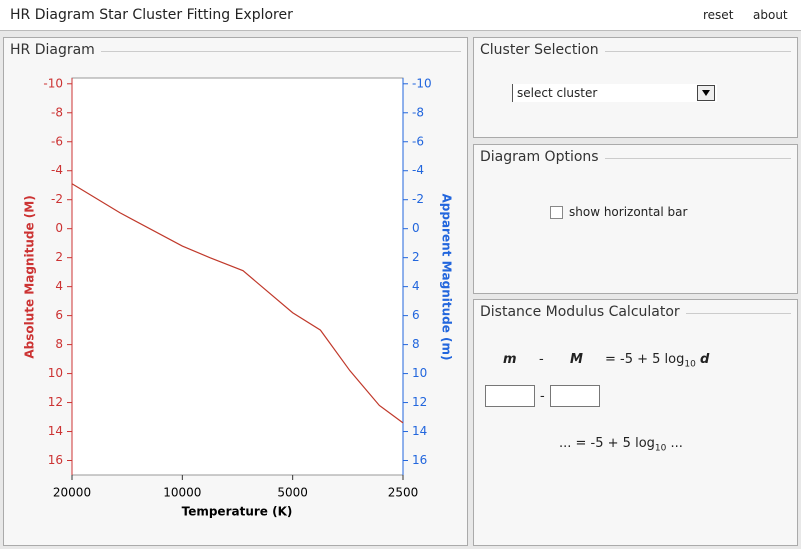  Describe the element at coordinates (614, 93) in the screenshot. I see `cluster-select: select cluster` at that location.